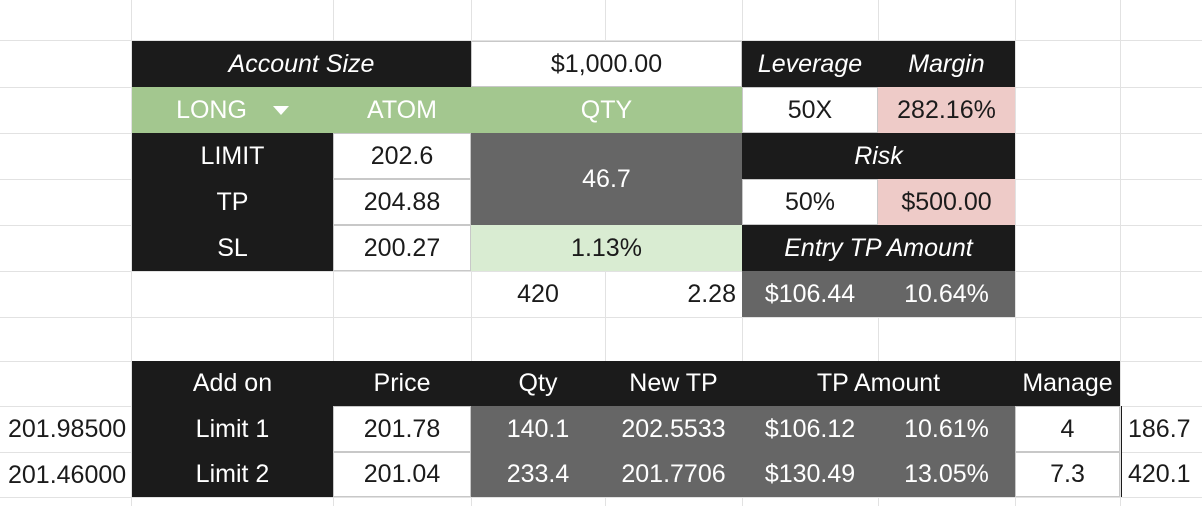 The width and height of the screenshot is (1202, 506). What do you see at coordinates (946, 110) in the screenshot?
I see `margin-value: 282.16%` at bounding box center [946, 110].